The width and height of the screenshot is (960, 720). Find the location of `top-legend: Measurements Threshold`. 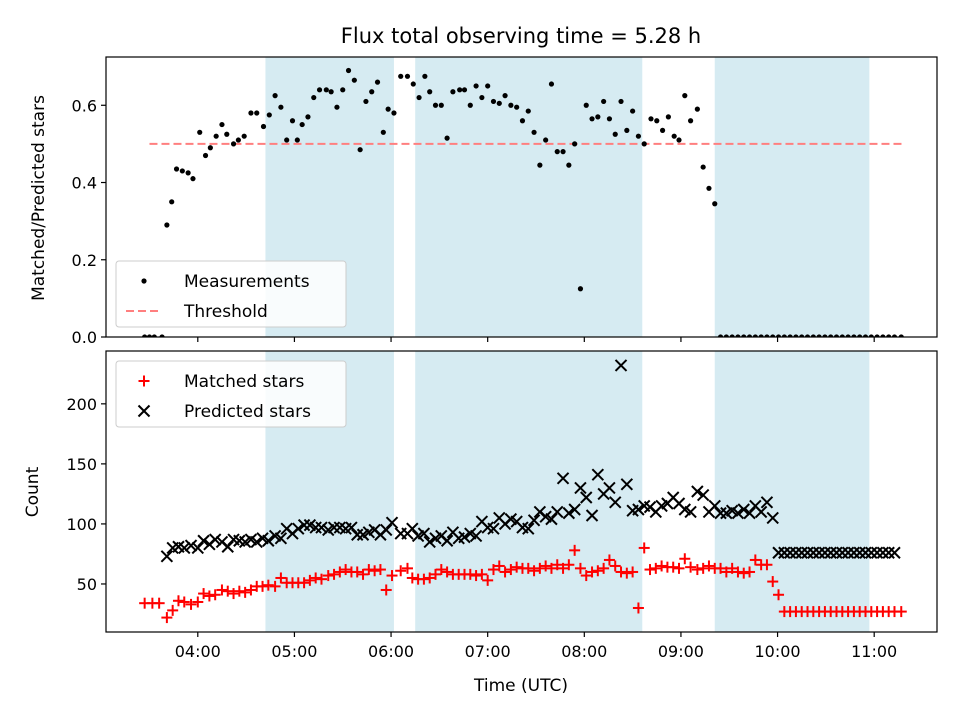

top-legend: Measurements Threshold is located at coordinates (231, 294).